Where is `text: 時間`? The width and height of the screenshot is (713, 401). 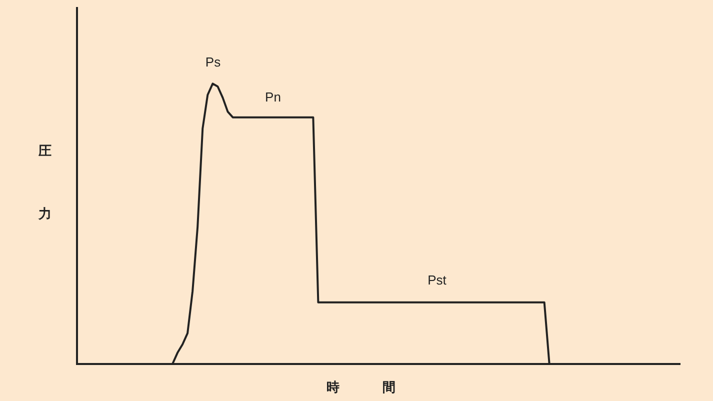
text: 時間 is located at coordinates (361, 387).